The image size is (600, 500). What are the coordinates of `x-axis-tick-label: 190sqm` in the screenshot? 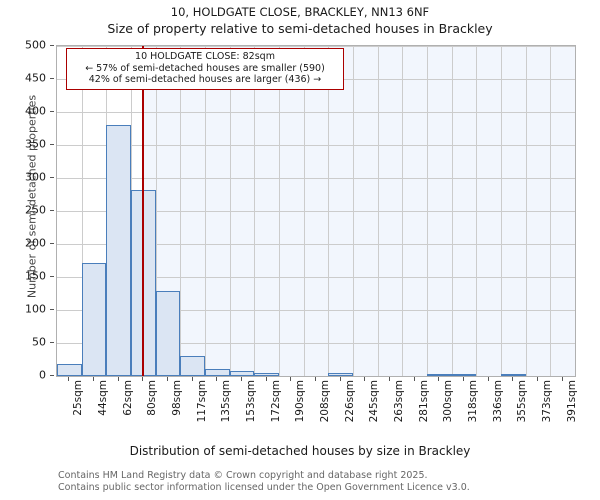 It's located at (300, 401).